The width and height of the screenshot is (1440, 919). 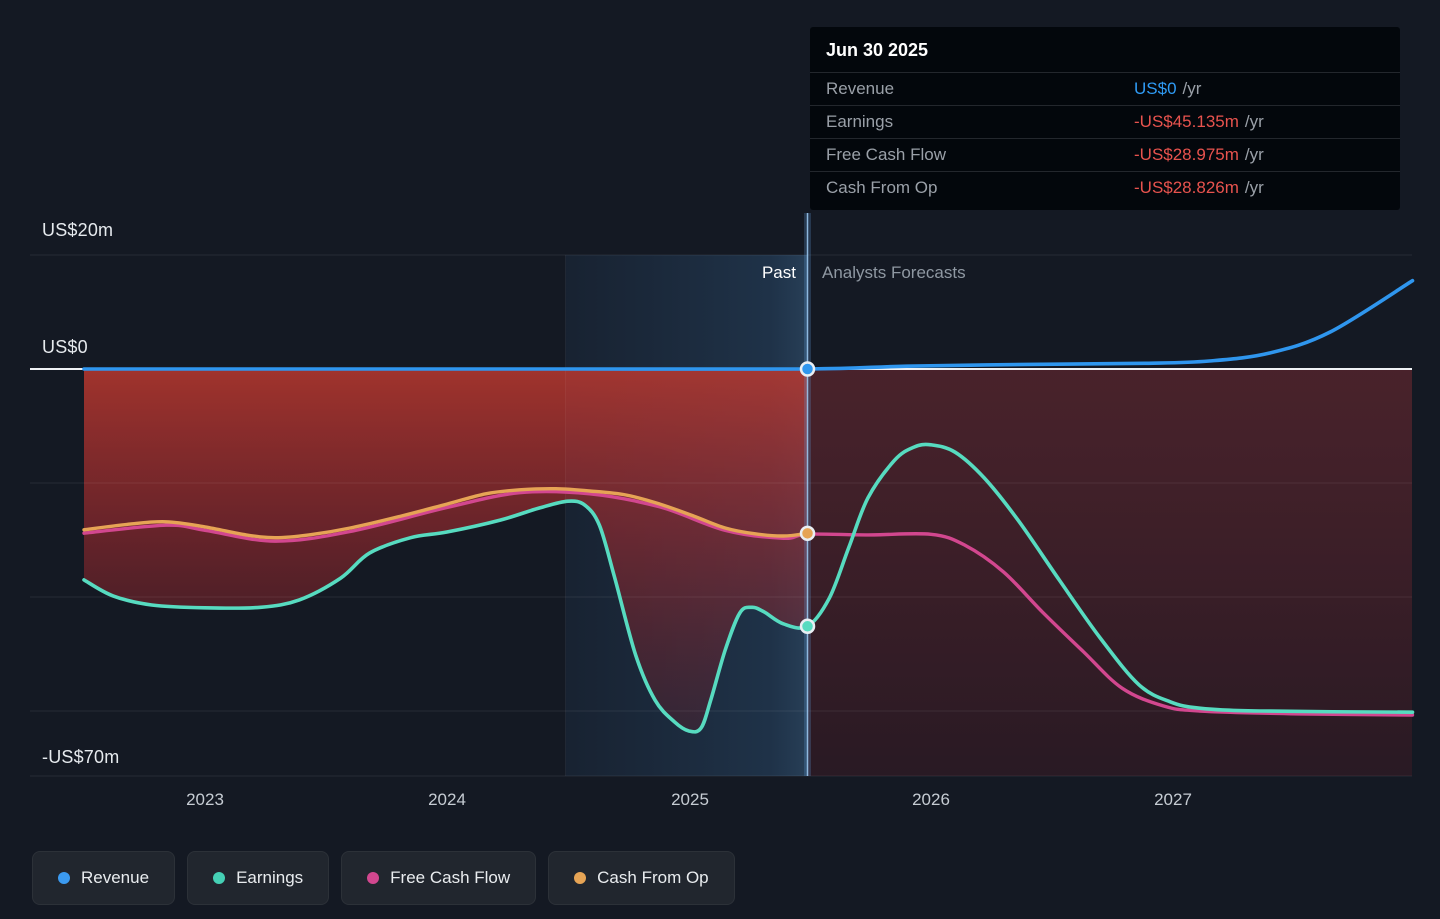 I want to click on tooltip-suffix-free-cash-flow: /yr, so click(x=1254, y=154).